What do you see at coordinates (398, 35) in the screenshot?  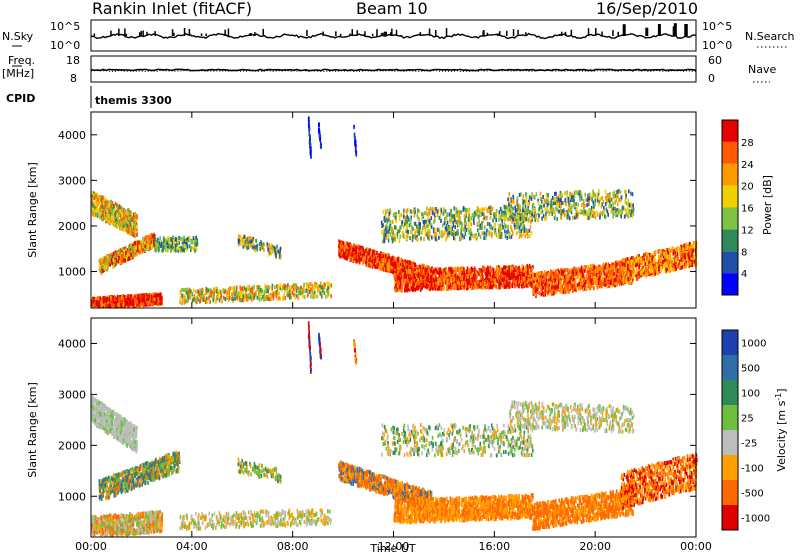 I see `nsky-strip: N.Sky 10^5 10^0 10^5 10^0 N.Search` at bounding box center [398, 35].